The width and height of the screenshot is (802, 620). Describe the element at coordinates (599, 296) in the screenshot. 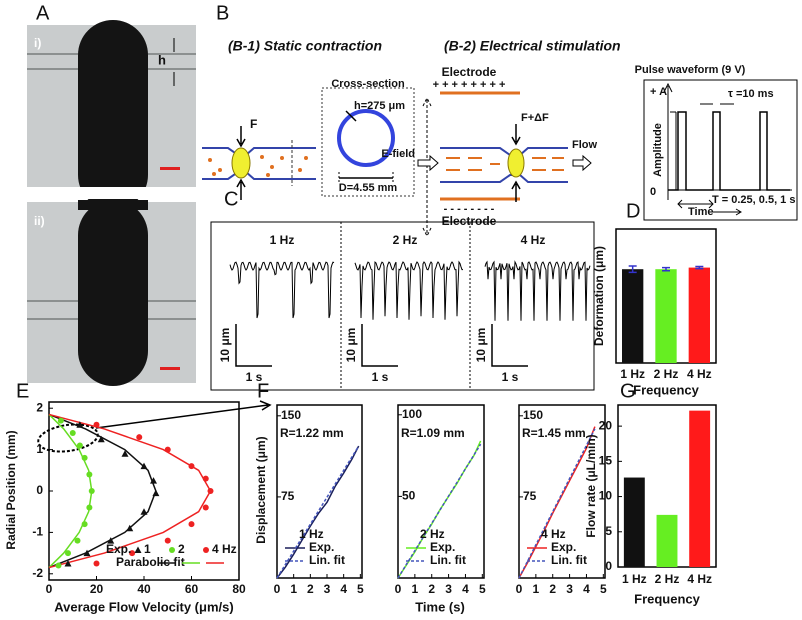

I see `y-axis-label: Deformation (μm)` at that location.